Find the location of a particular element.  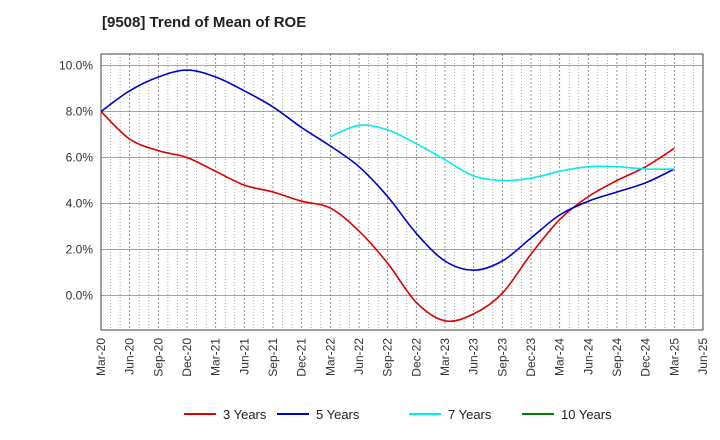

x-tick-label: Jun-22 is located at coordinates (359, 356).